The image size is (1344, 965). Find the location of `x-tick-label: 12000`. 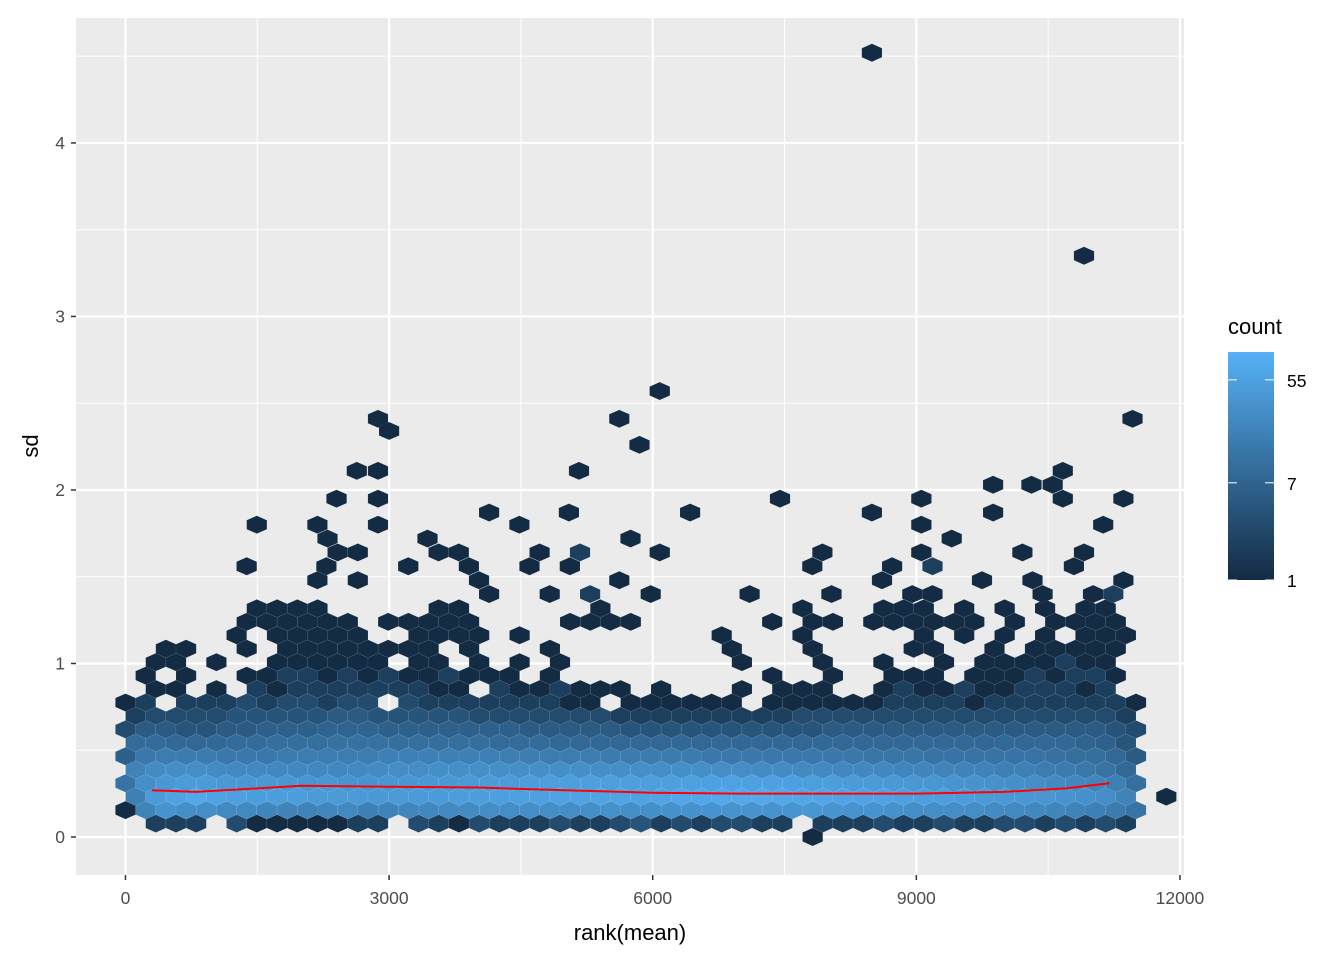

x-tick-label: 12000 is located at coordinates (1180, 898).